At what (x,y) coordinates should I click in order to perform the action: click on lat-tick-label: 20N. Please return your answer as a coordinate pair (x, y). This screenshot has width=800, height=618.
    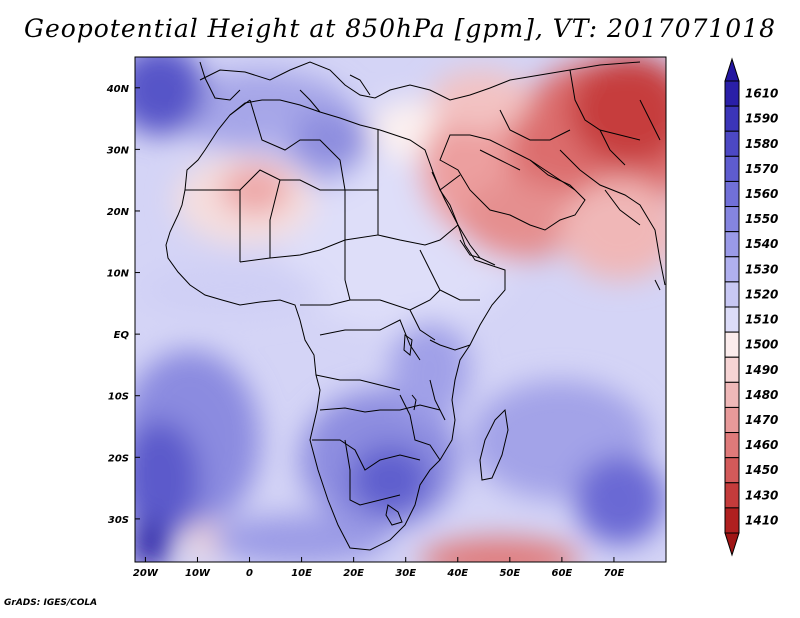
    Looking at the image, I should click on (118, 212).